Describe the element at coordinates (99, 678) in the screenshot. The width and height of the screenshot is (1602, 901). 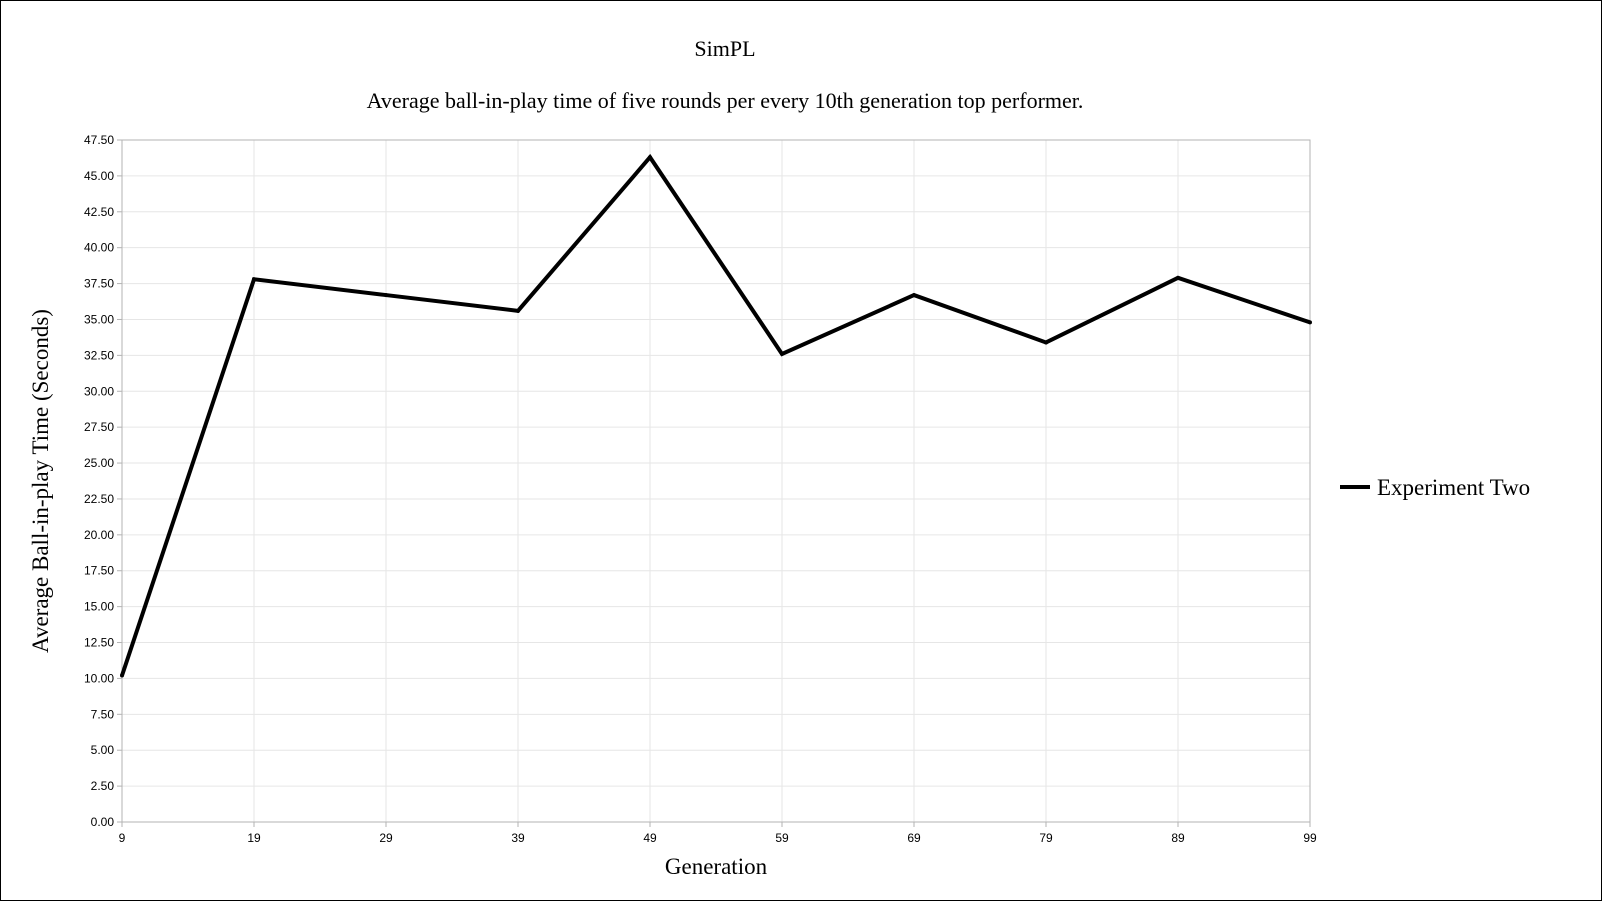
I see `y-tick-label: 10.00` at that location.